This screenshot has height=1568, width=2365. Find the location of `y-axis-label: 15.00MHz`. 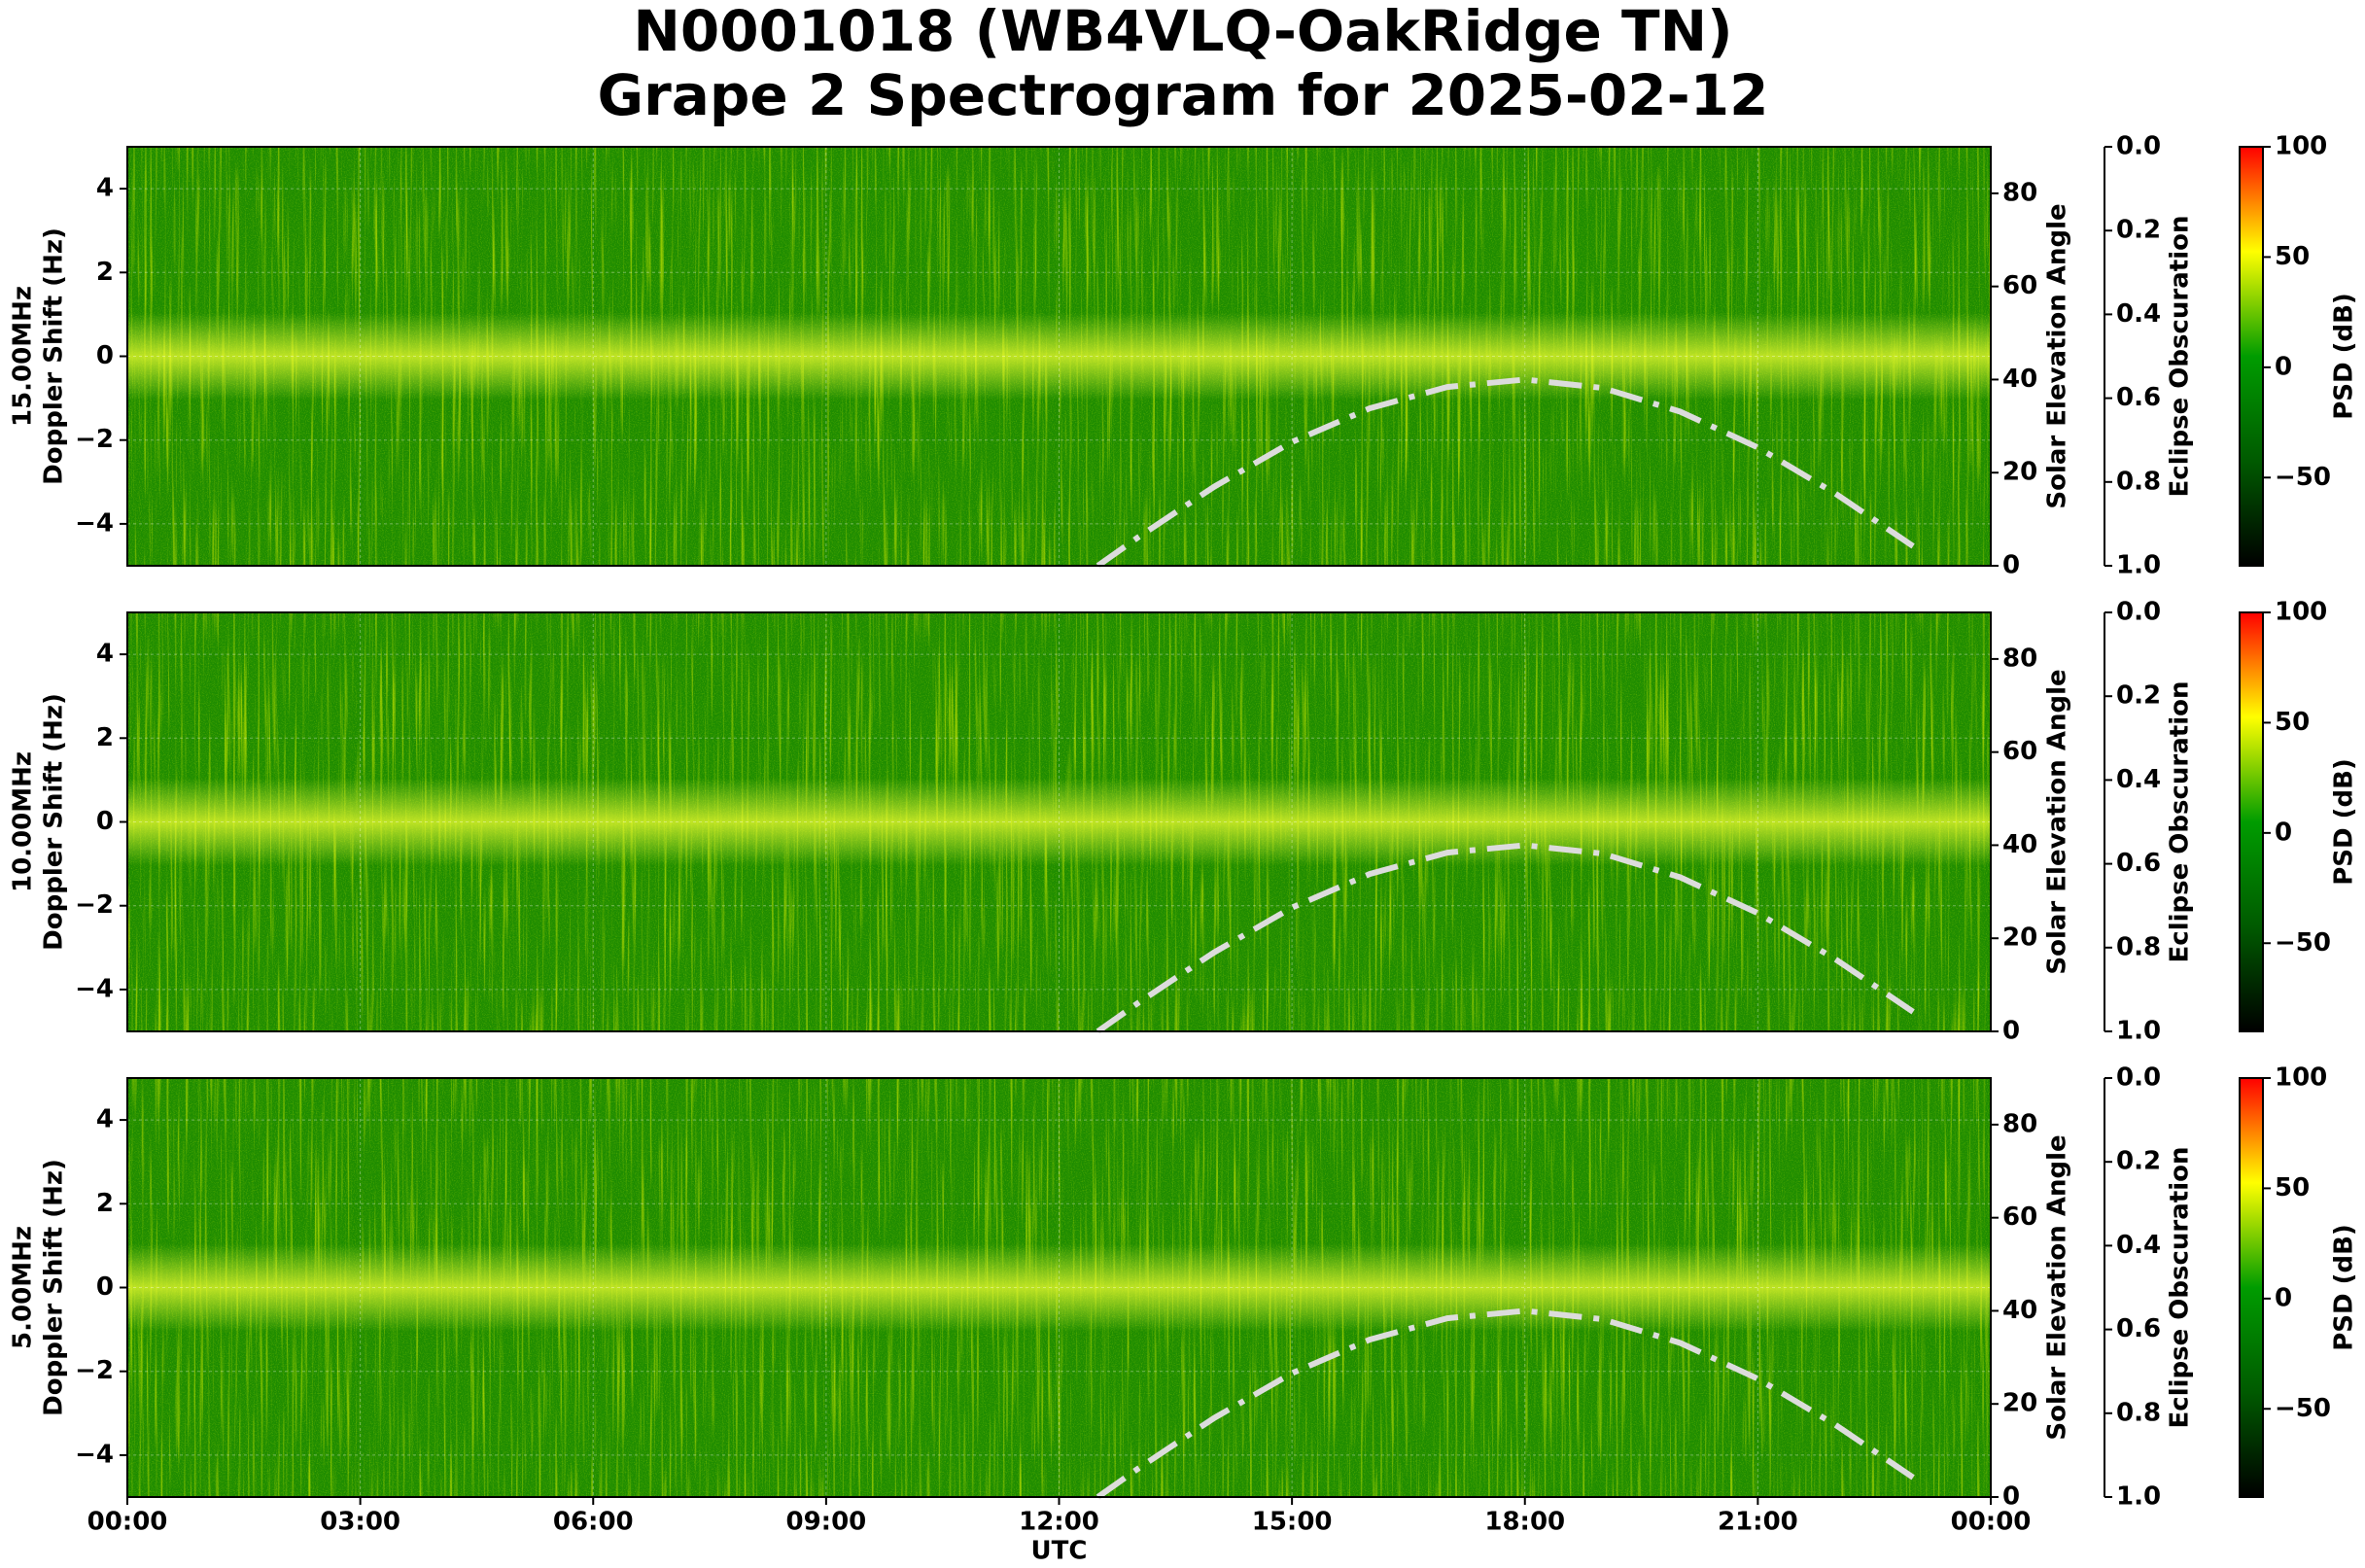

y-axis-label: 15.00MHz is located at coordinates (23, 356).